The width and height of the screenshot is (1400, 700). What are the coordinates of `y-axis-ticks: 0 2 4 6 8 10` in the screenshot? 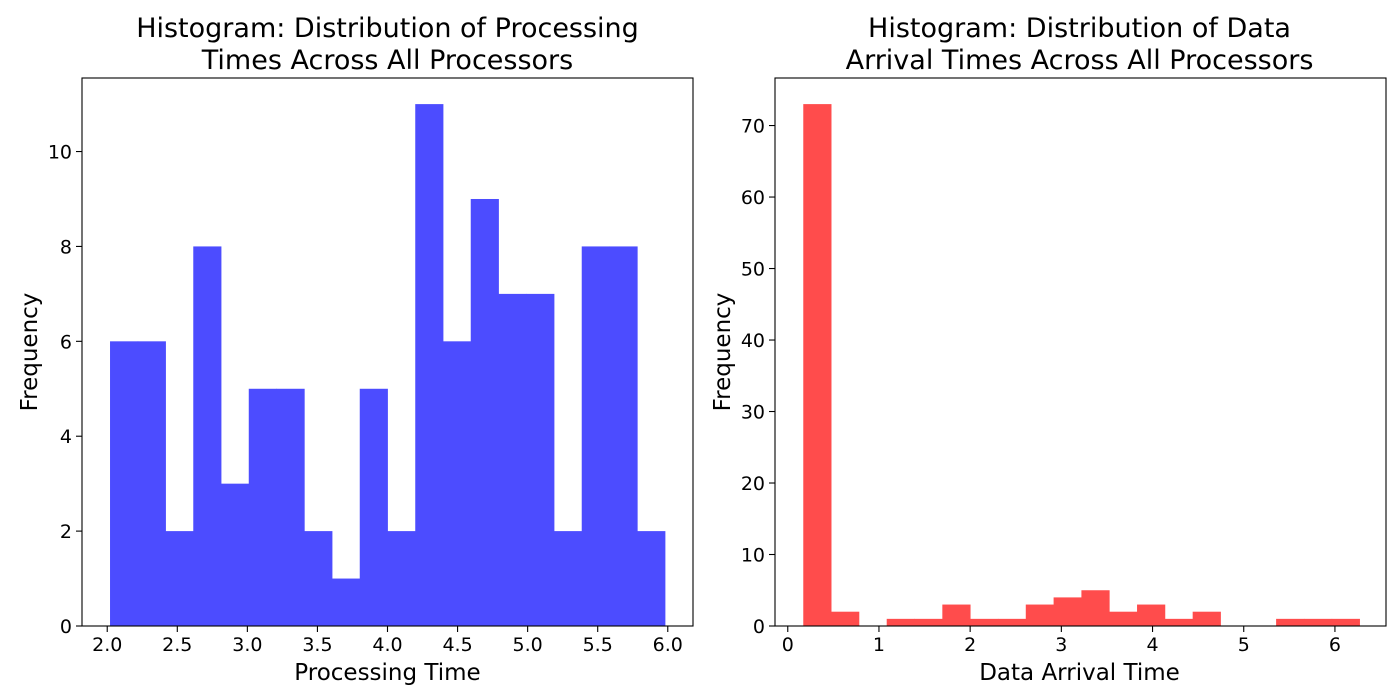 It's located at (65, 390).